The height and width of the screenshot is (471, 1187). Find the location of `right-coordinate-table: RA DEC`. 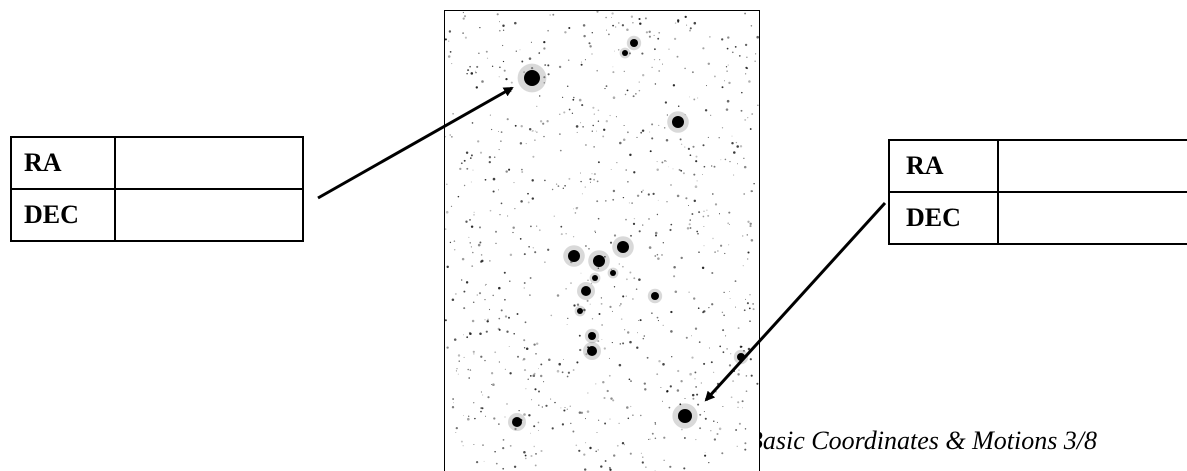

right-coordinate-table: RA DEC is located at coordinates (1037, 192).